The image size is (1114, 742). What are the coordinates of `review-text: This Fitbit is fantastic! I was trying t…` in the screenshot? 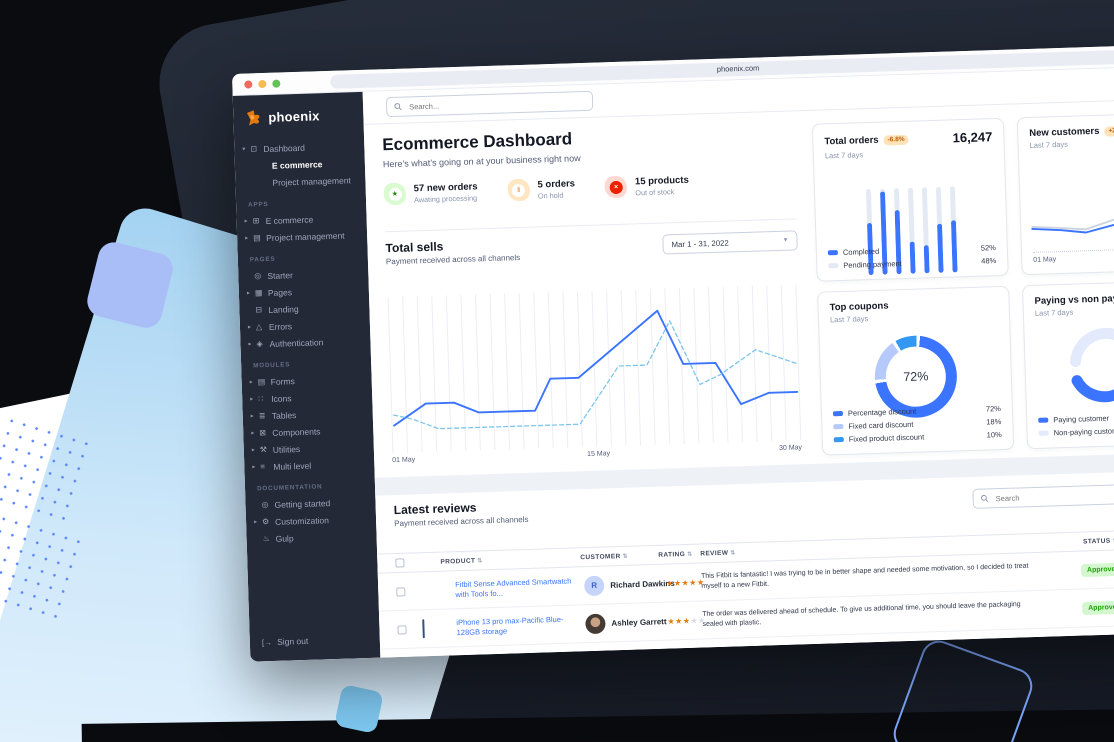 It's located at (864, 576).